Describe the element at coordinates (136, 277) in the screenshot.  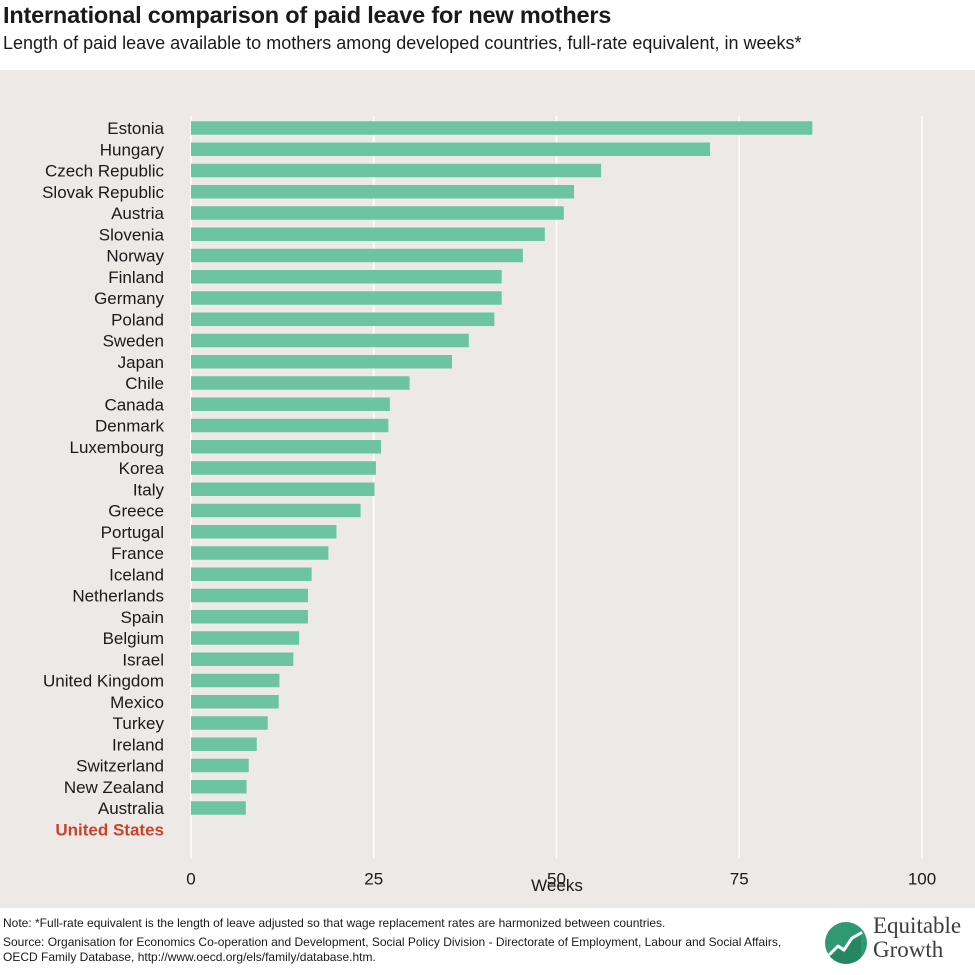
I see `category-label: Finland` at that location.